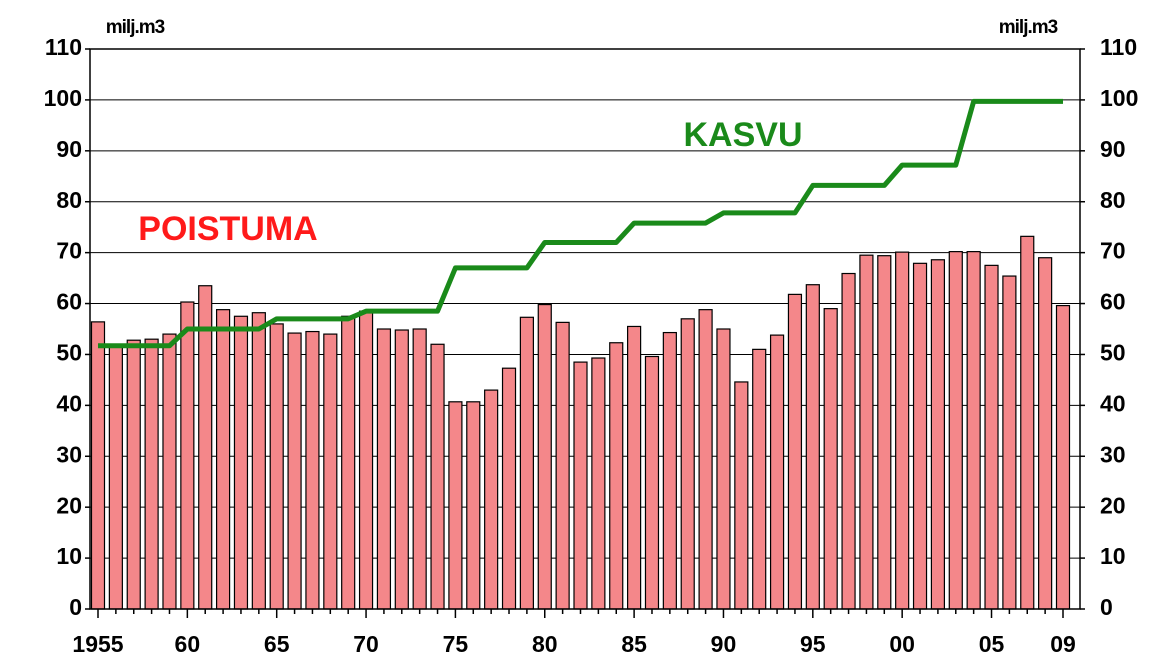  Describe the element at coordinates (1118, 47) in the screenshot. I see `y2-tick-label: 110` at that location.